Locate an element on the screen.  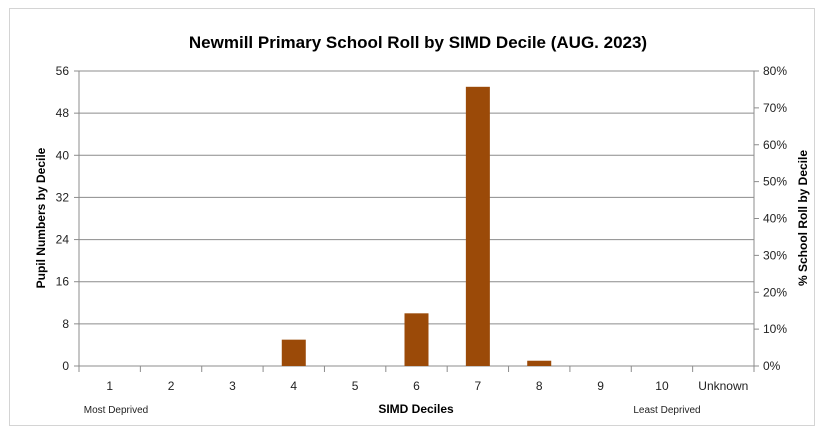
y2-tick-label: 60% is located at coordinates (775, 145).